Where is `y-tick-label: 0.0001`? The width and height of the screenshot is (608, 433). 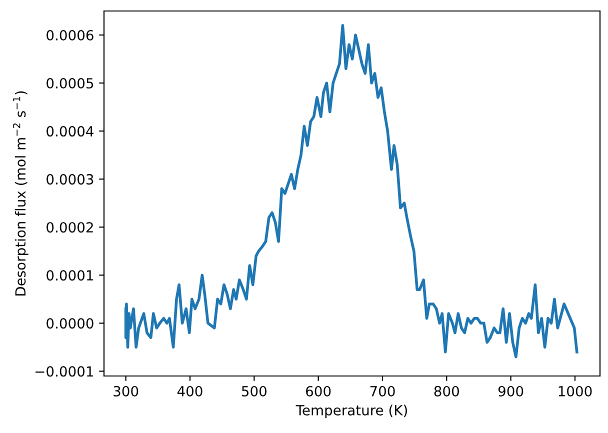 y-tick-label: 0.0001 is located at coordinates (69, 275).